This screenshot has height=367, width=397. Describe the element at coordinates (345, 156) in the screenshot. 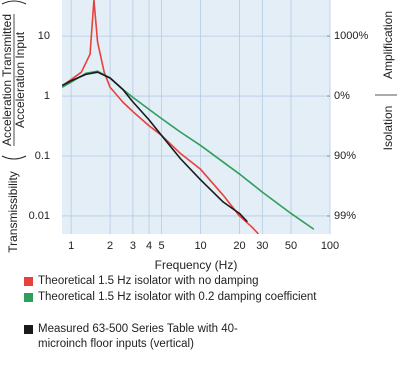

I see `y2-tick-label: 90%` at that location.